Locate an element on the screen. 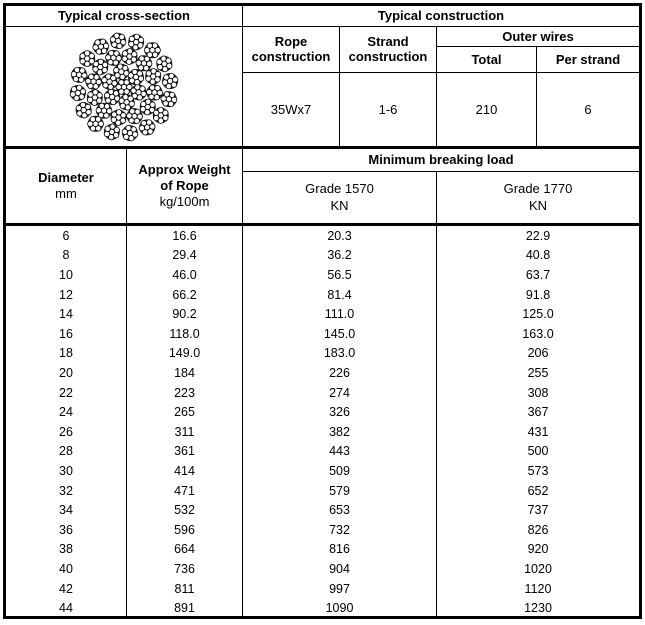  diameter-cell: 44 is located at coordinates (66, 608).